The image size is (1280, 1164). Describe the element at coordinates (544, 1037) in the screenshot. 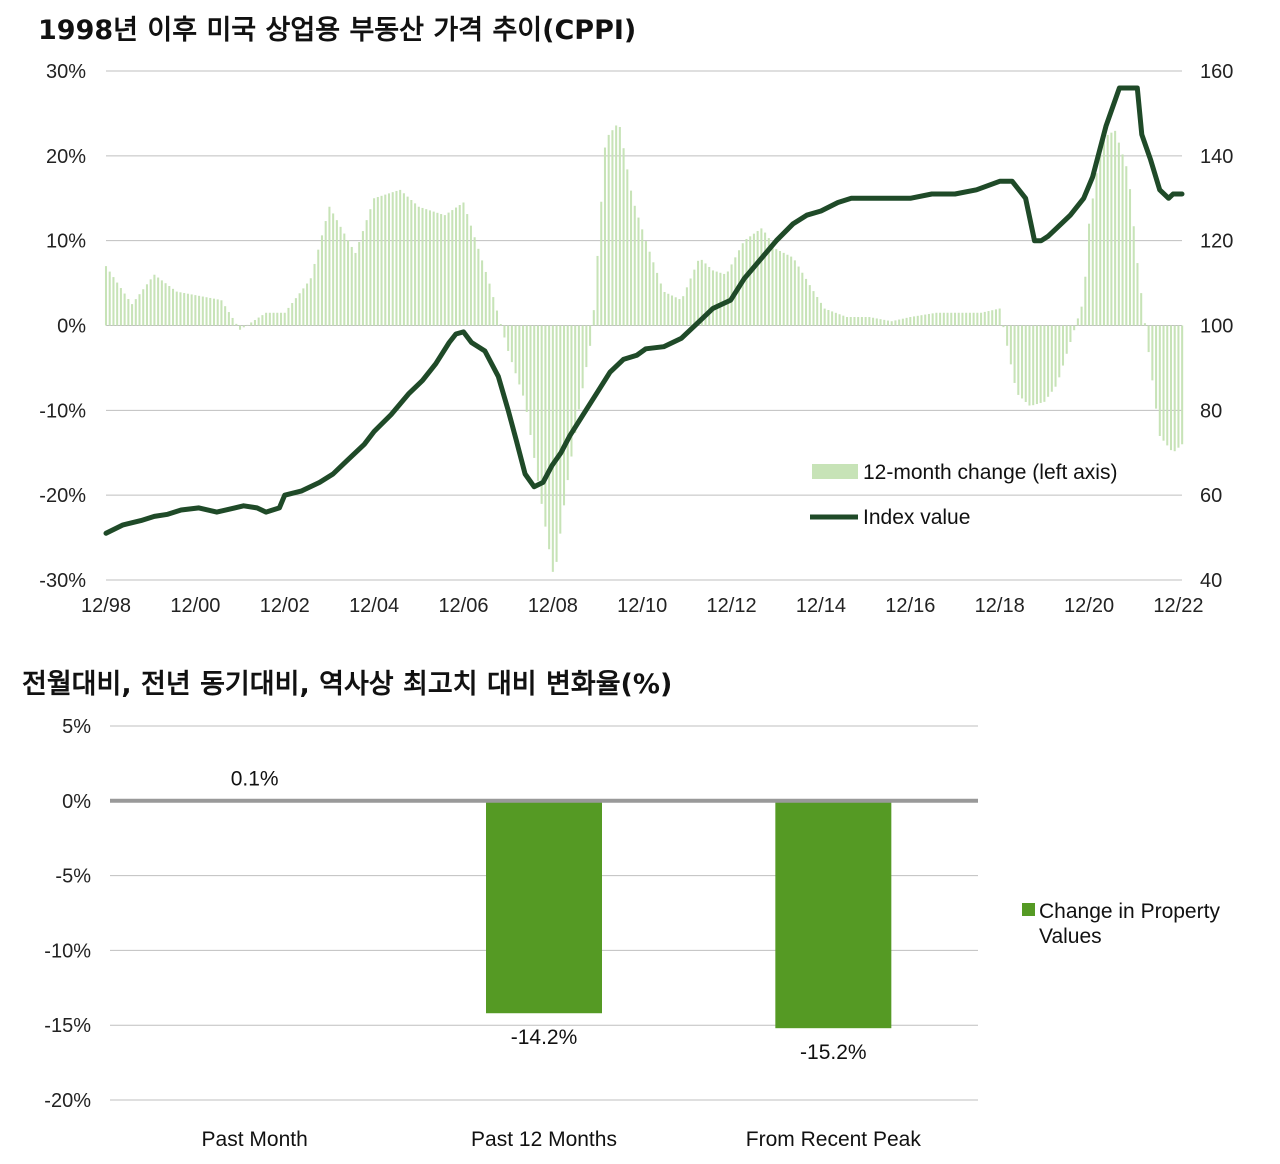

I see `data-label: -14.2%` at that location.